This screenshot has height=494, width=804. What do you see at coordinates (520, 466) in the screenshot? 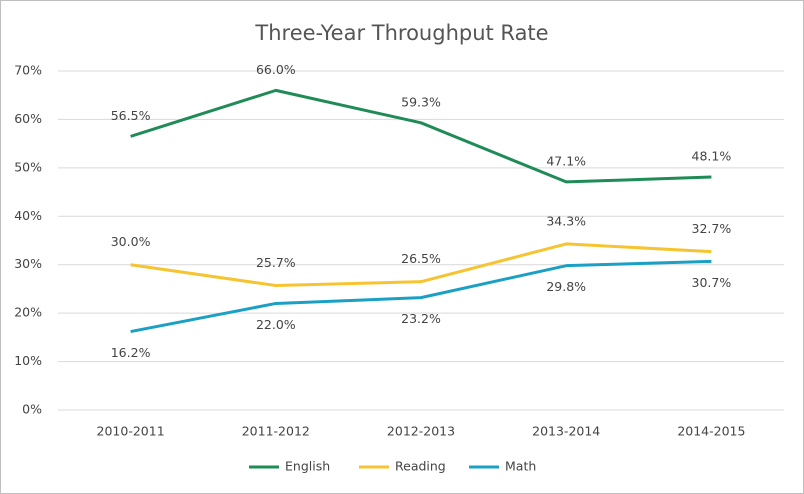
I see `legend-label: Math` at bounding box center [520, 466].